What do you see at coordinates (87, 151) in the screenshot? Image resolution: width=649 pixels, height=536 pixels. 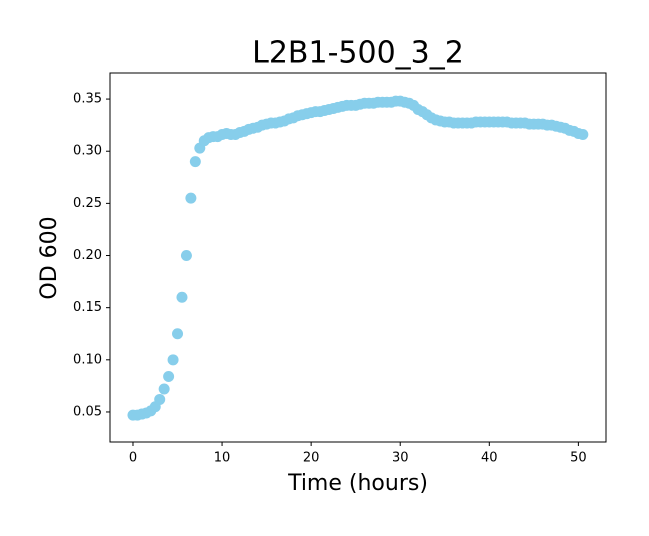 I see `y-tick-label: 0.30` at bounding box center [87, 151].